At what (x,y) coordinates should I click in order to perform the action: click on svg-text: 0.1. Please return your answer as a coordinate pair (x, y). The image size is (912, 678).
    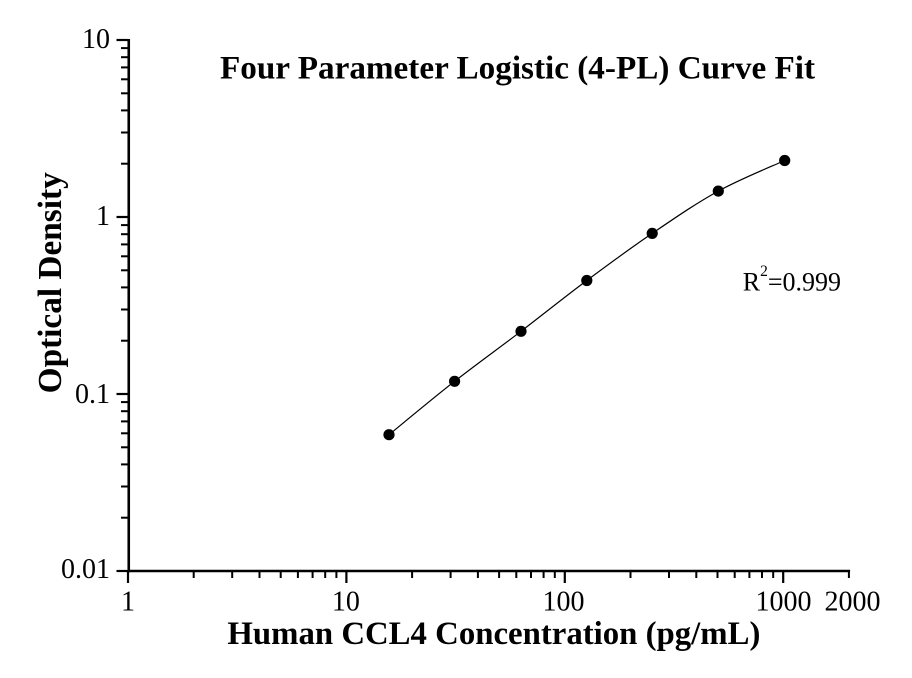
    Looking at the image, I should click on (92, 394).